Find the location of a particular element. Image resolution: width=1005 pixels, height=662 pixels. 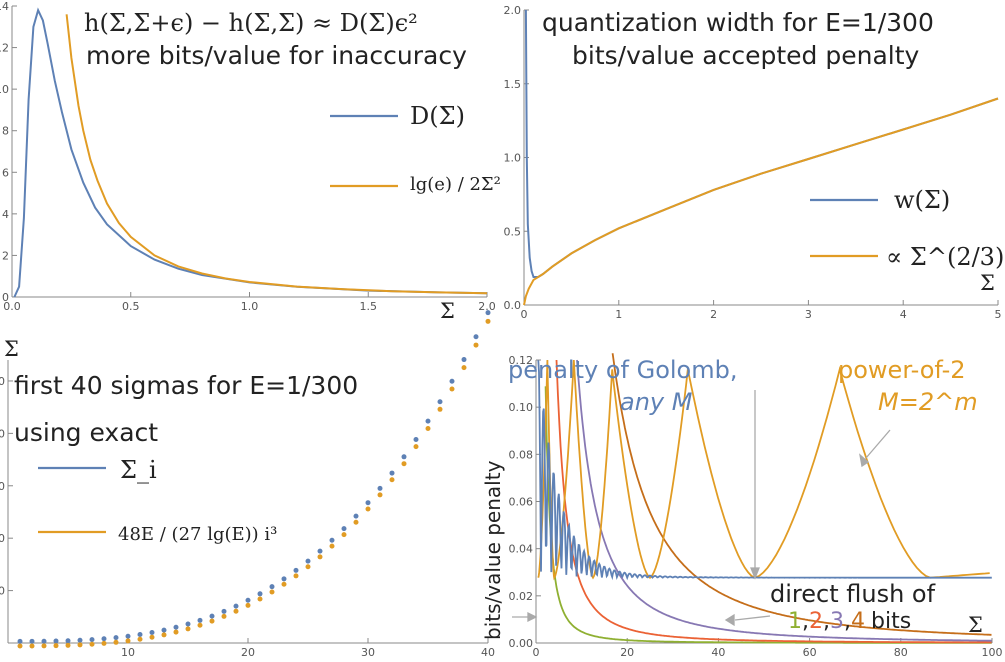

p2-y-tick-label: 1.0 is located at coordinates (513, 158).